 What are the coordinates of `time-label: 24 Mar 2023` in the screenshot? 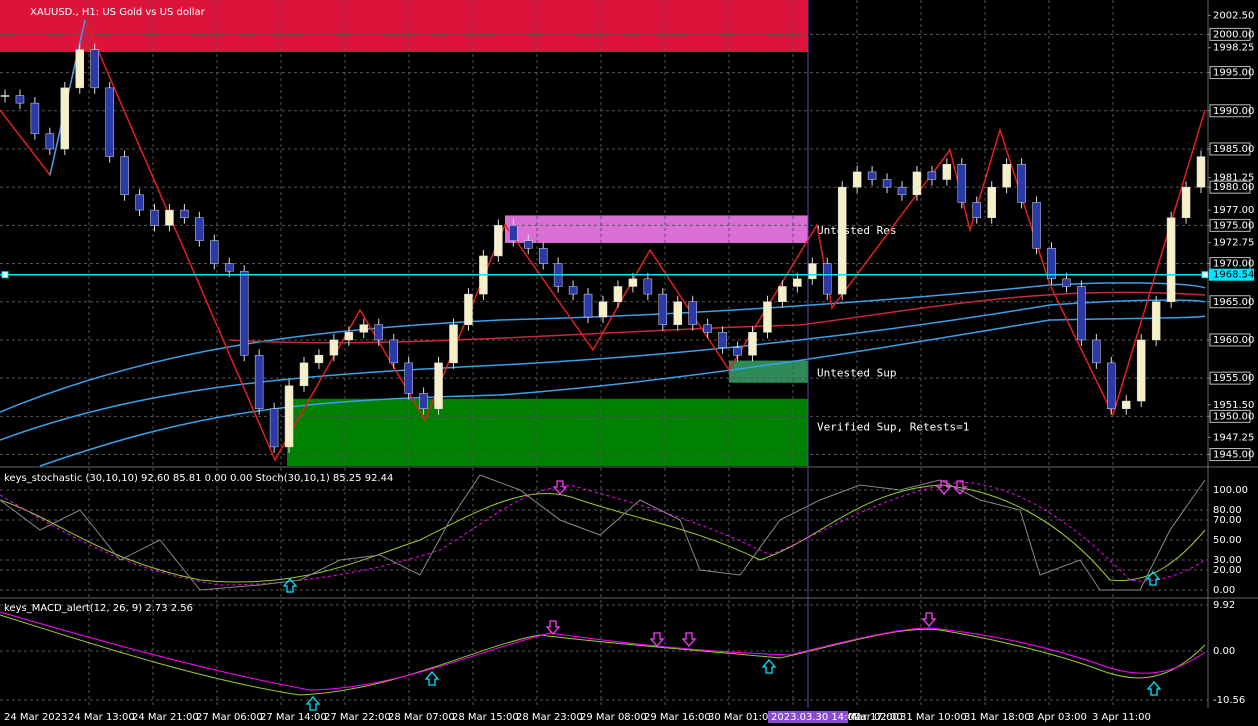 It's located at (35, 717).